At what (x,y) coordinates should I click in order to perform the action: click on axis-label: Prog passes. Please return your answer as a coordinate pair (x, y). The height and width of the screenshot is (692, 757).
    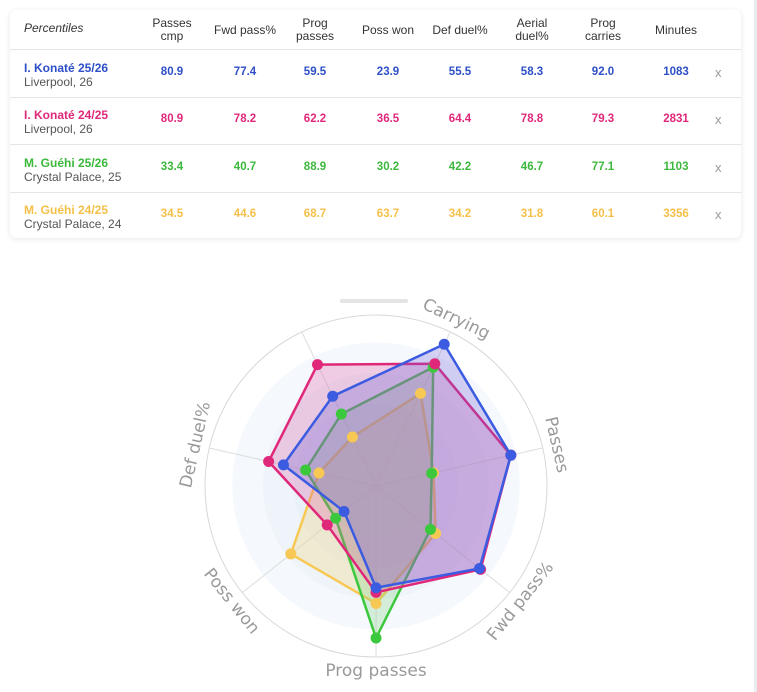
    Looking at the image, I should click on (376, 671).